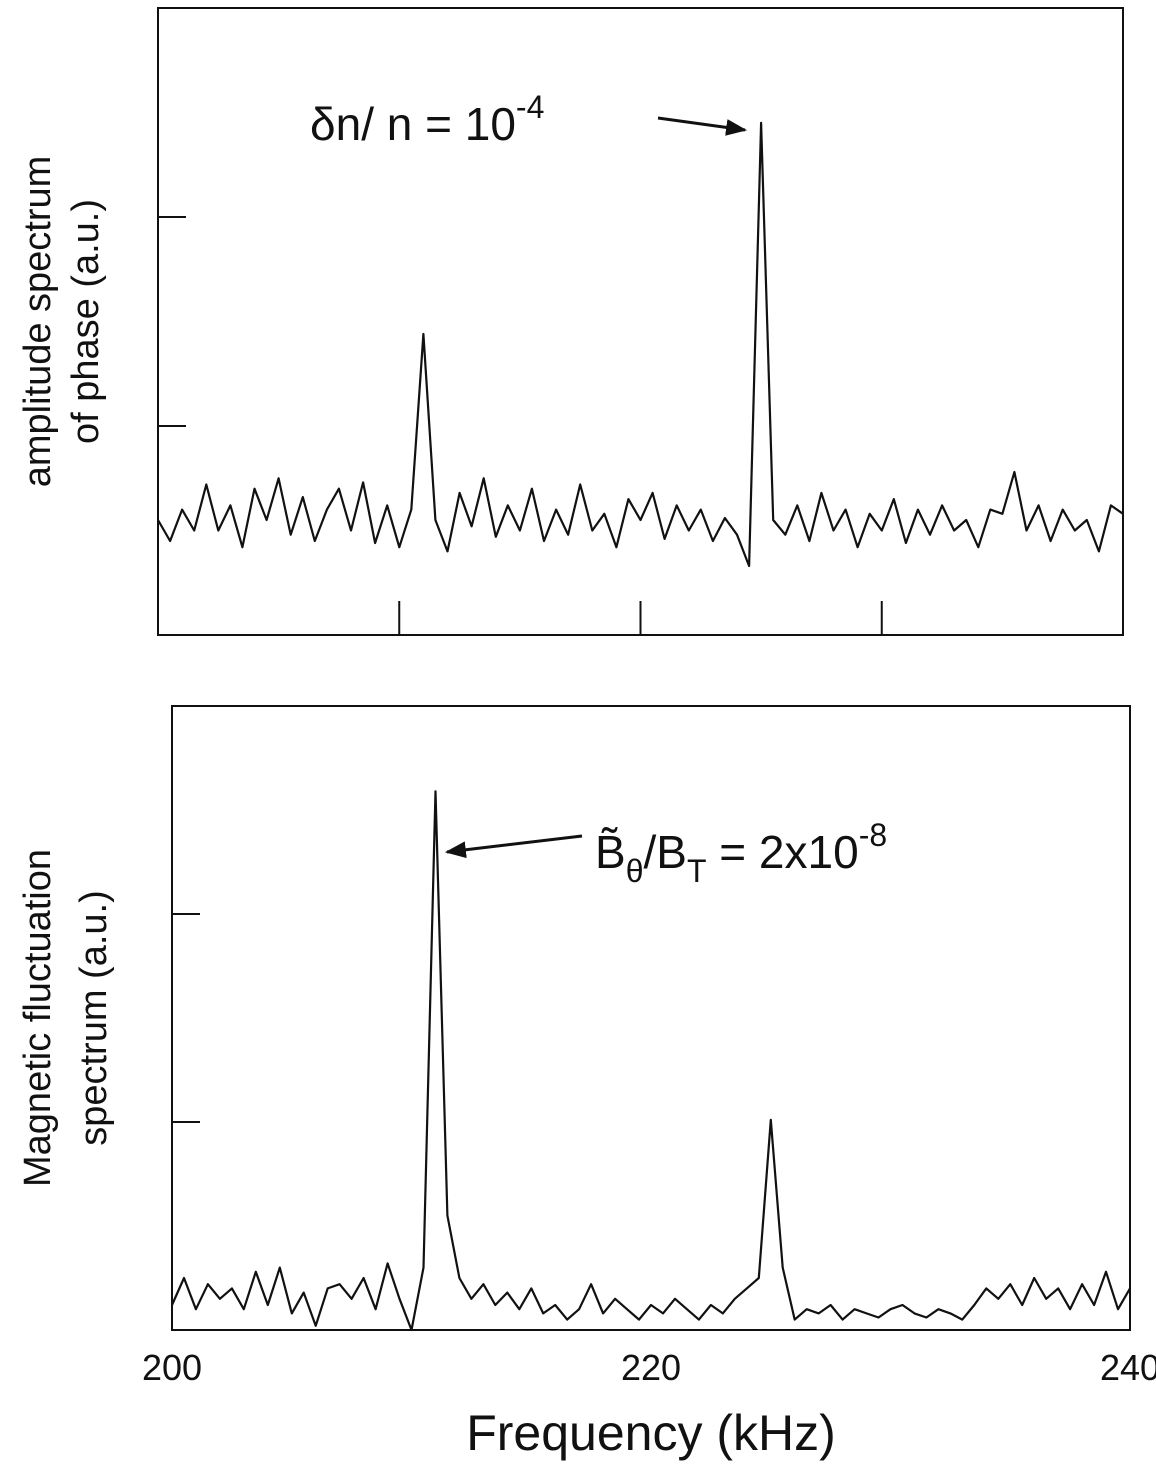 The width and height of the screenshot is (1156, 1470). Describe the element at coordinates (427, 119) in the screenshot. I see `annotation: δn/ n = 10-4` at that location.